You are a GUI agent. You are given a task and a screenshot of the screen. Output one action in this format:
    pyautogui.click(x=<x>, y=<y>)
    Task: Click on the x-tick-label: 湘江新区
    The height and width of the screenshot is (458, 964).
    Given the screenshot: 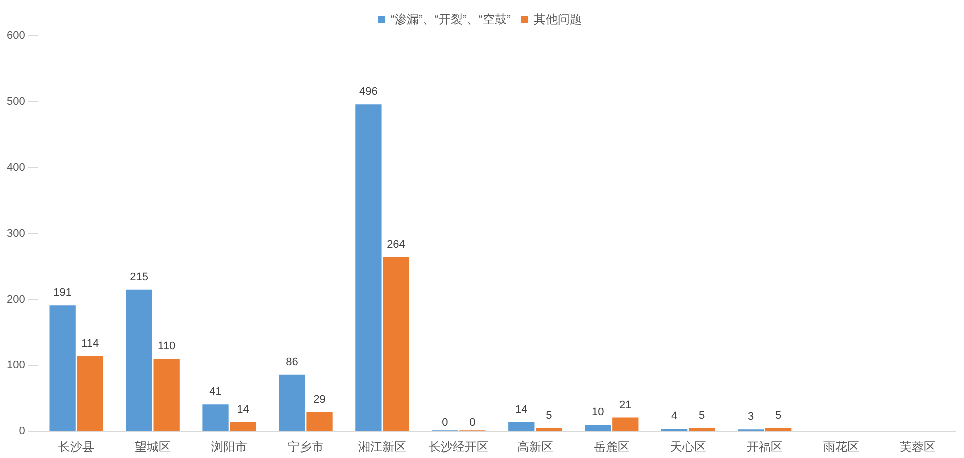 What is the action you would take?
    pyautogui.click(x=382, y=447)
    